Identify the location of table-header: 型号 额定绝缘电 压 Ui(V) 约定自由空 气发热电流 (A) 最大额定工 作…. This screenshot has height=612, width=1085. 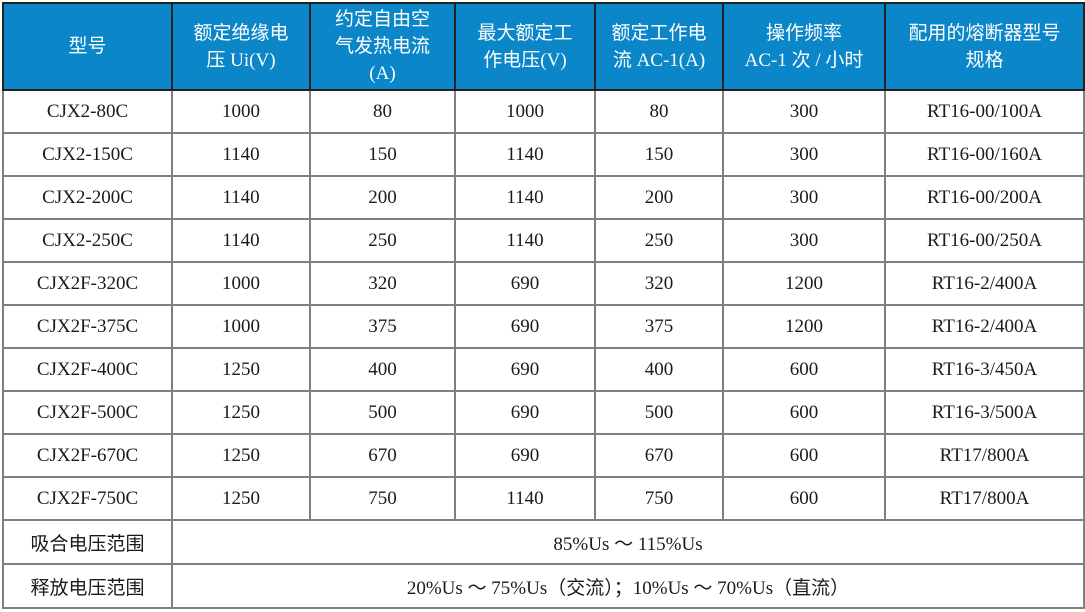
(543, 46).